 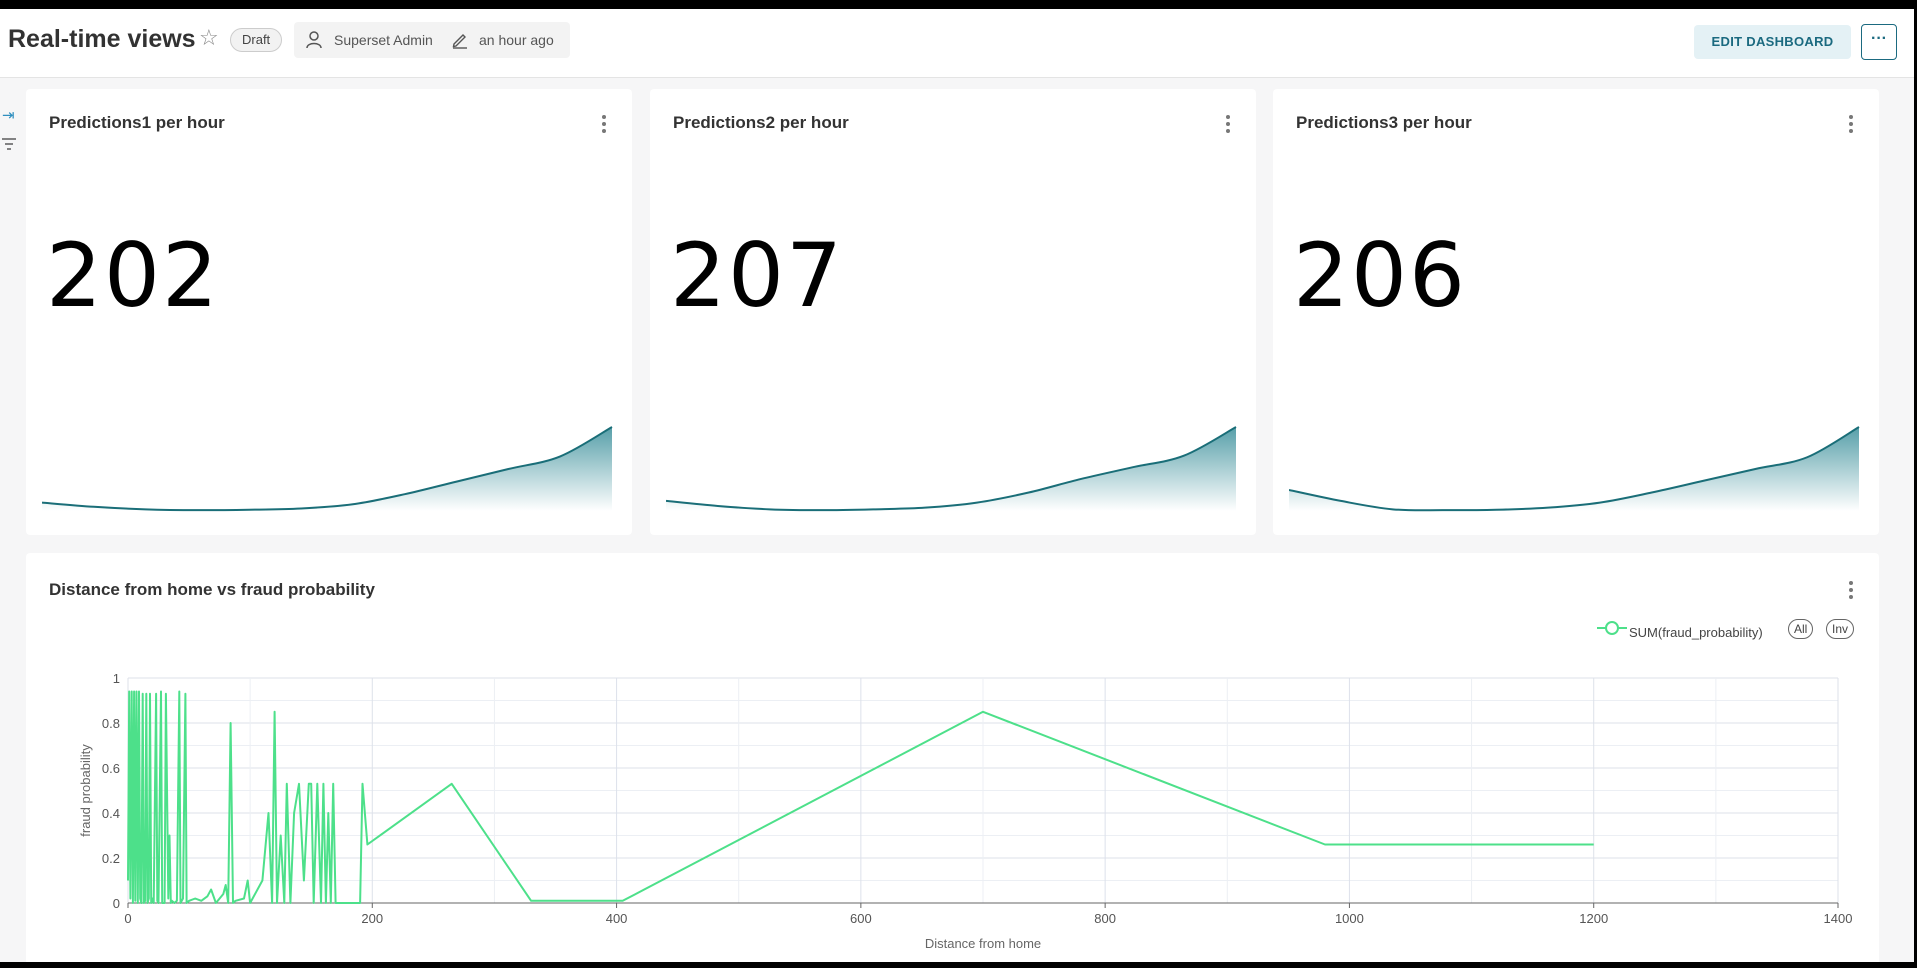 I want to click on big-number-value: 206, so click(x=1380, y=275).